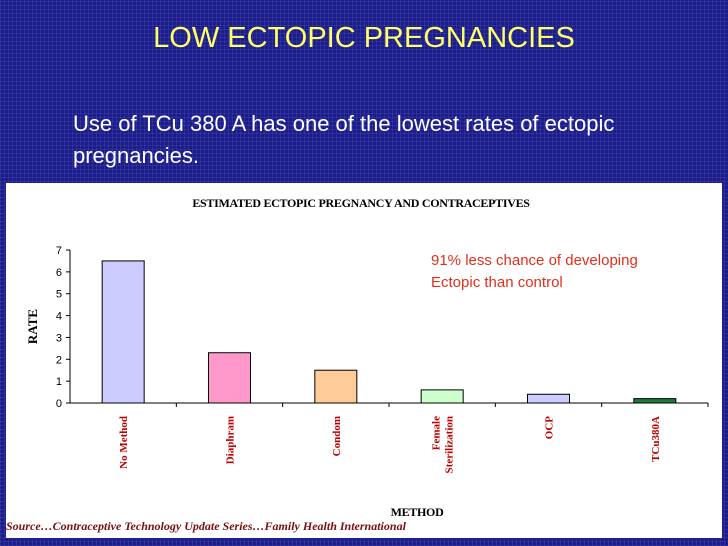 The height and width of the screenshot is (546, 728). I want to click on y-tick-label: 2, so click(59, 360).